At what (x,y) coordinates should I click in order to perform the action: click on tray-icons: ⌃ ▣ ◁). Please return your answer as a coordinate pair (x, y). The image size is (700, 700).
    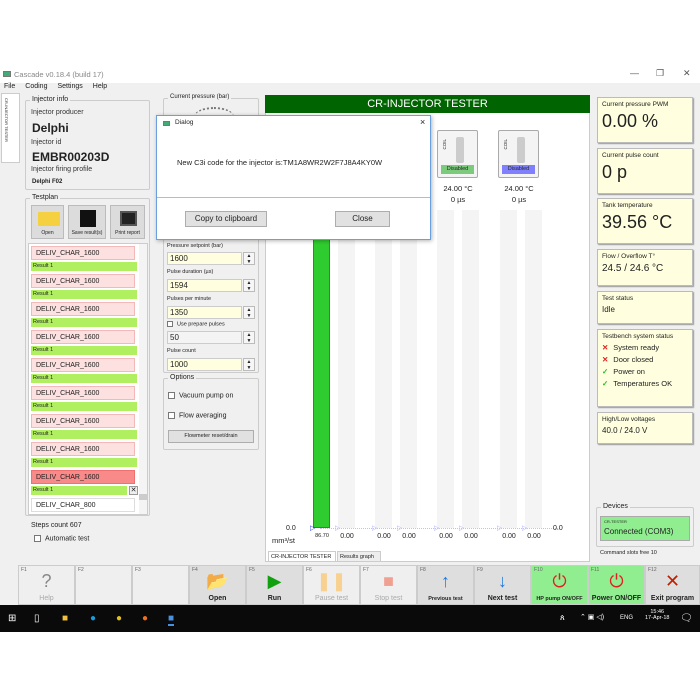
    Looking at the image, I should click on (592, 617).